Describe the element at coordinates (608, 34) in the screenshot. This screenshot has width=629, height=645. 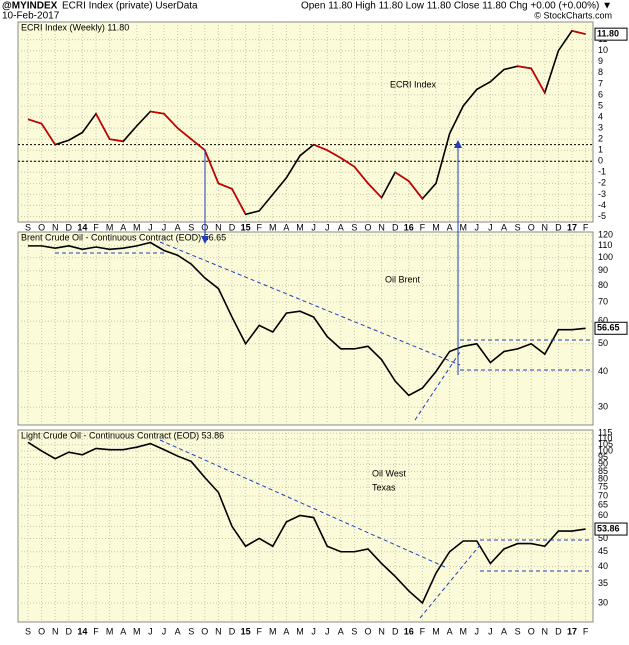
I see `last-value-label: 11.80` at that location.